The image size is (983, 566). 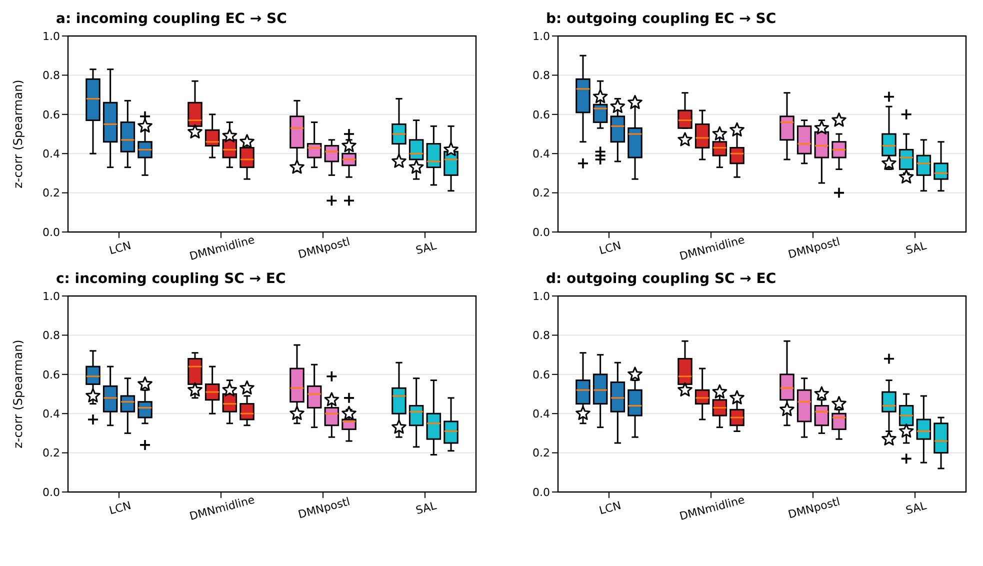 What do you see at coordinates (171, 279) in the screenshot?
I see `chart-title: c: incoming coupling SC → EC` at bounding box center [171, 279].